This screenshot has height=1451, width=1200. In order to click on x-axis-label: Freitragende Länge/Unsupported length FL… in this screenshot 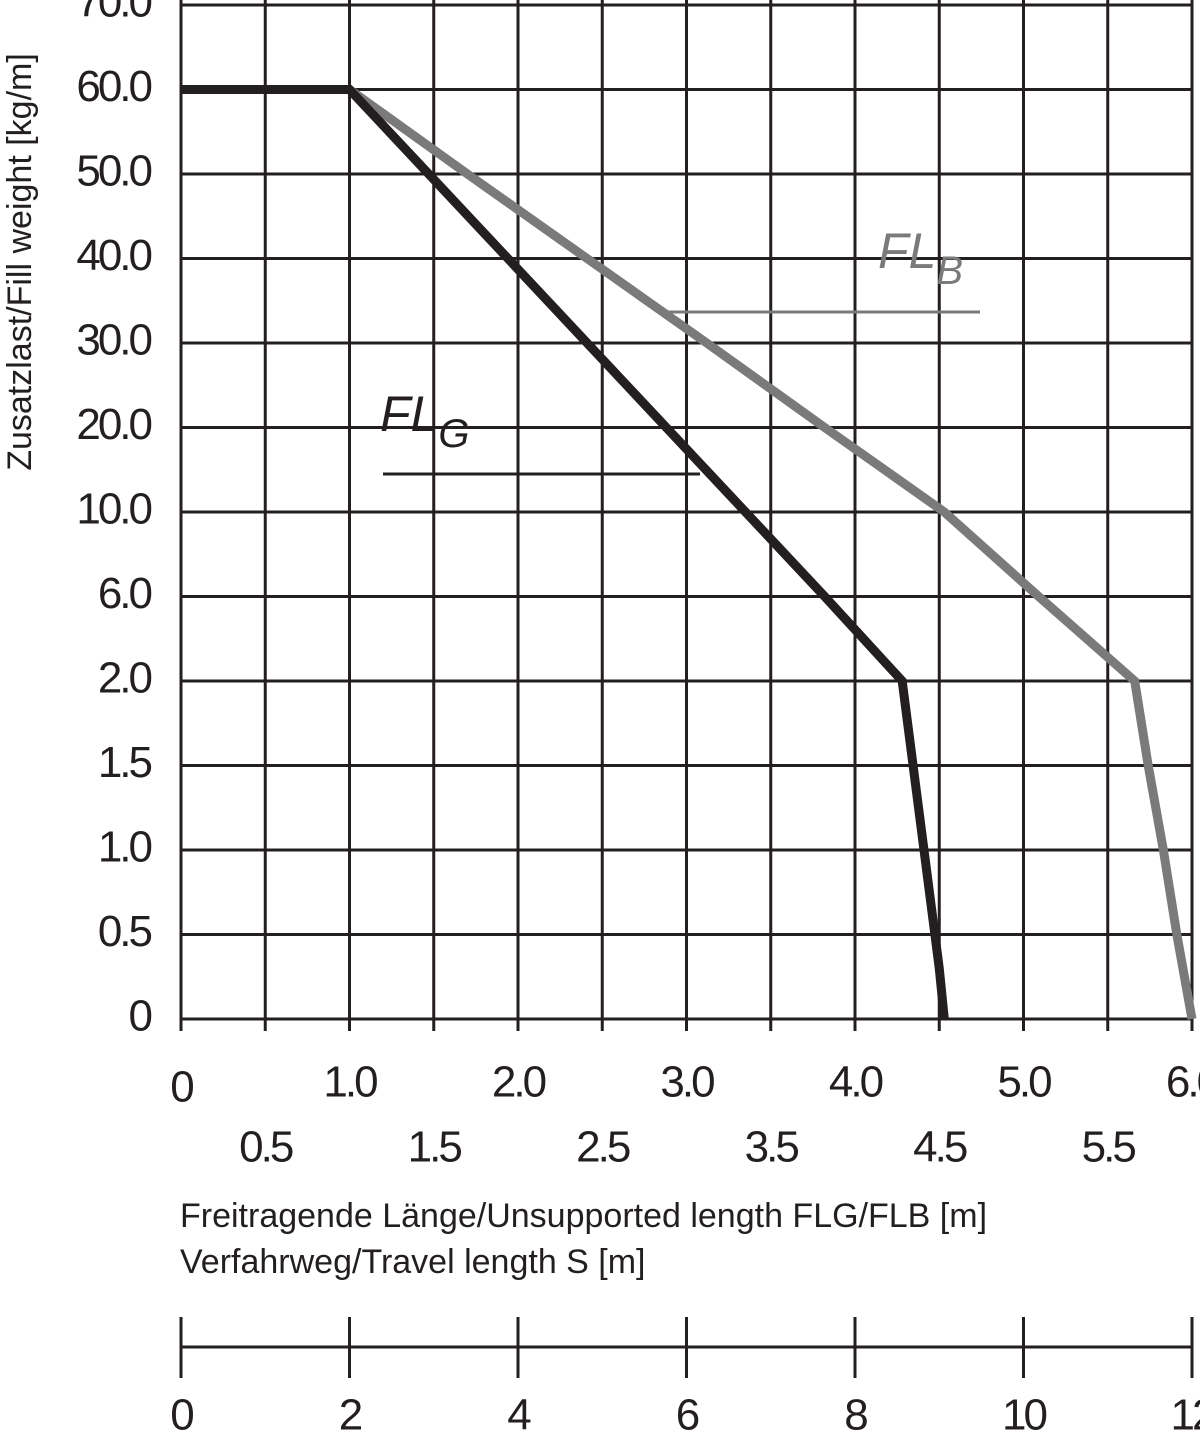, I will do `click(583, 1216)`.